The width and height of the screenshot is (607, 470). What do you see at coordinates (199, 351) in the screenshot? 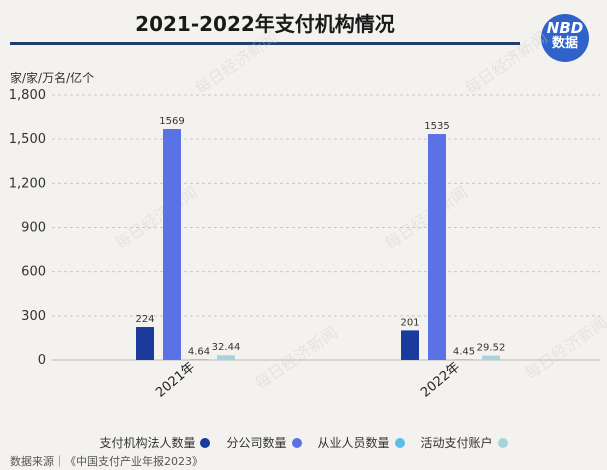
I see `data-label: 4.64` at bounding box center [199, 351].